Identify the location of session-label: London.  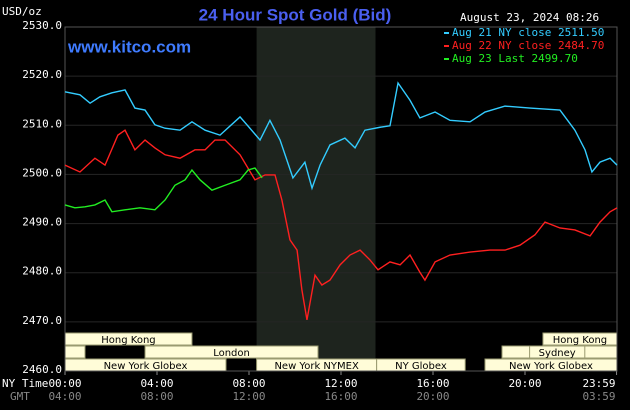
(231, 353).